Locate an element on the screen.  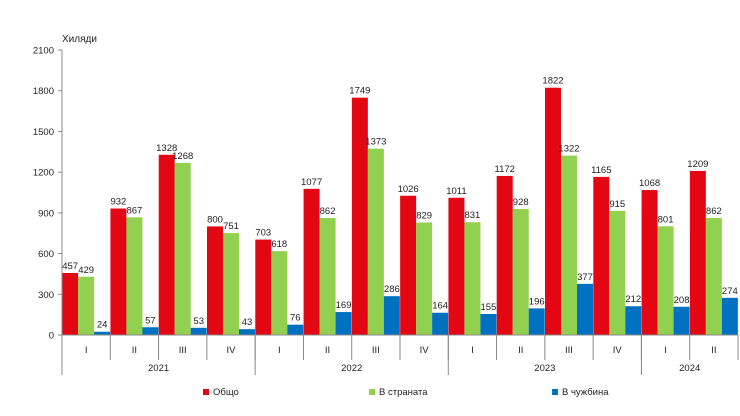
data-label: 1172 is located at coordinates (504, 169).